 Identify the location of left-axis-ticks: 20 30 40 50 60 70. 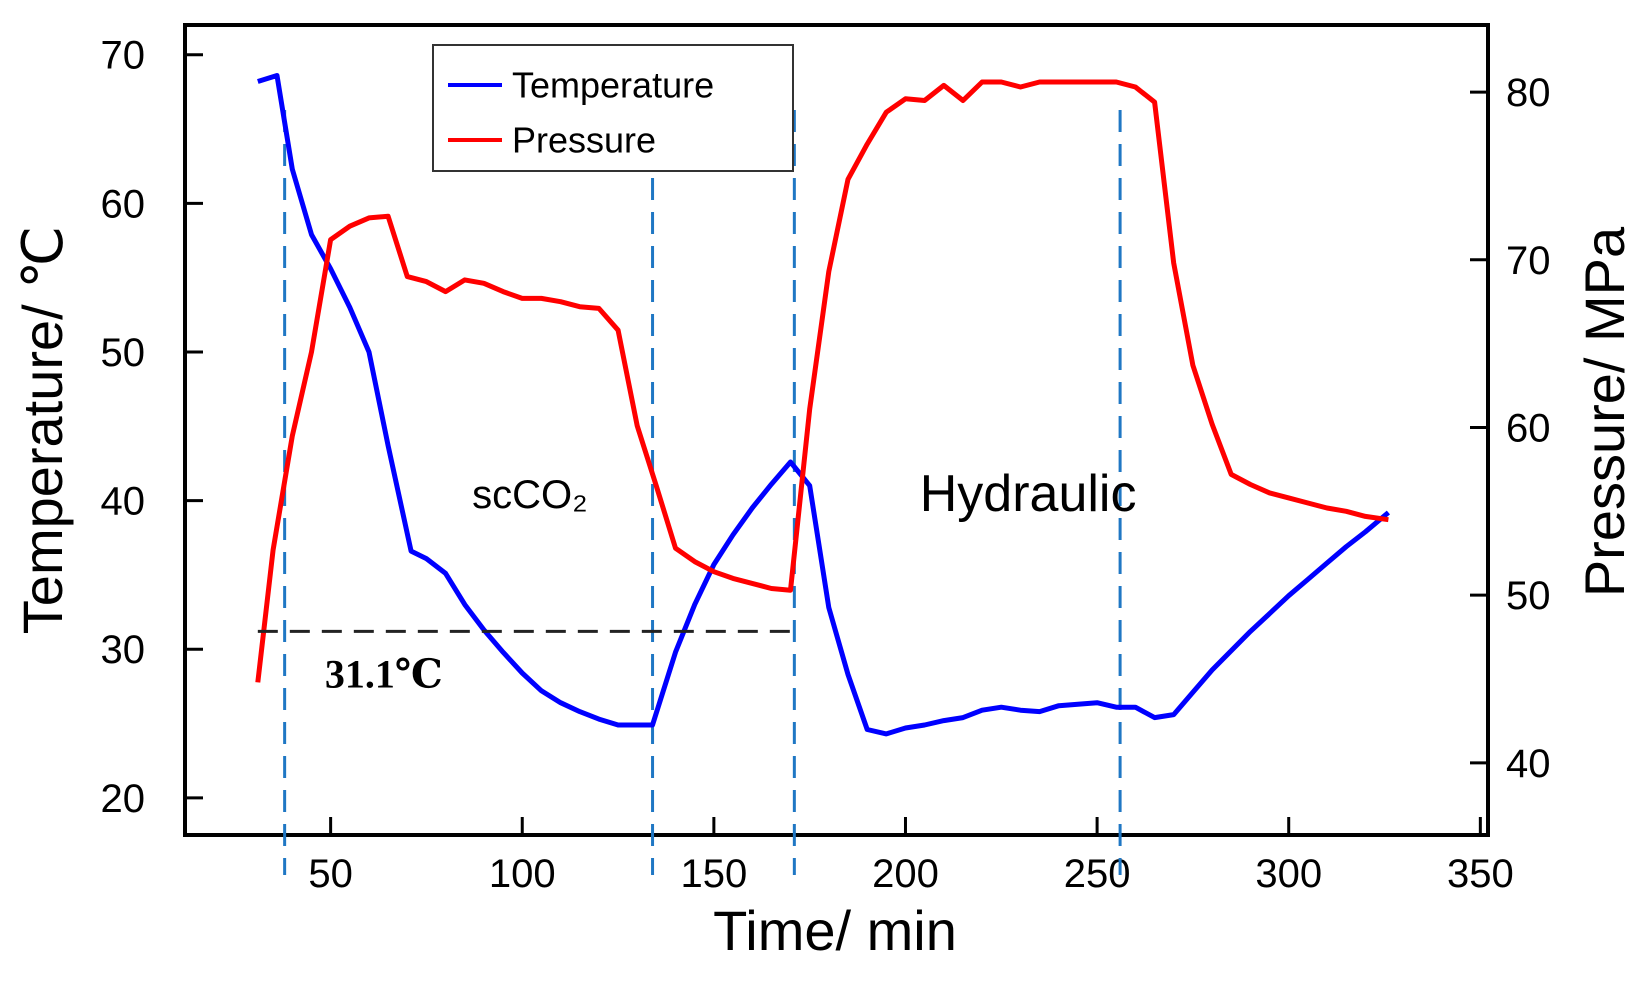
(152, 427).